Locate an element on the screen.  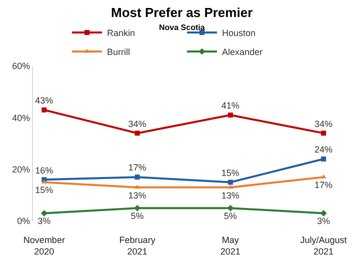
x-tick-label: November 2020 is located at coordinates (44, 245).